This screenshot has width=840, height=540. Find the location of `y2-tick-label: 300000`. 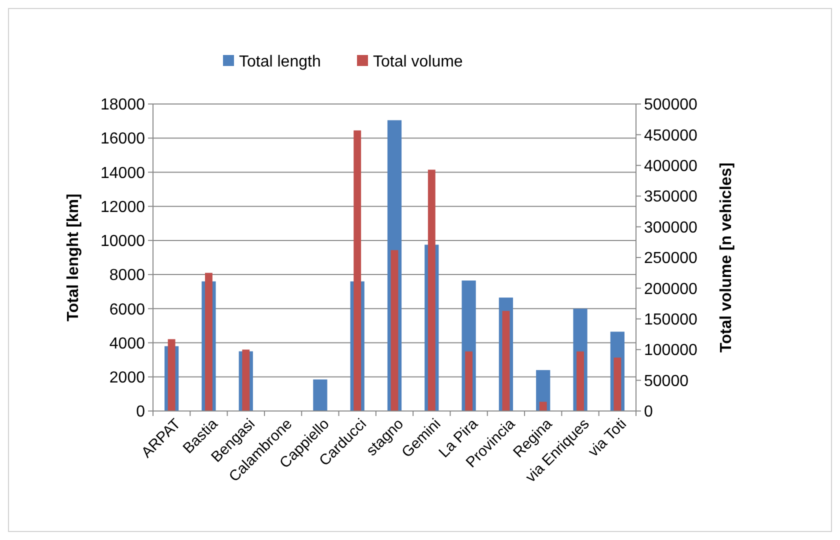

y2-tick-label: 300000 is located at coordinates (671, 227).